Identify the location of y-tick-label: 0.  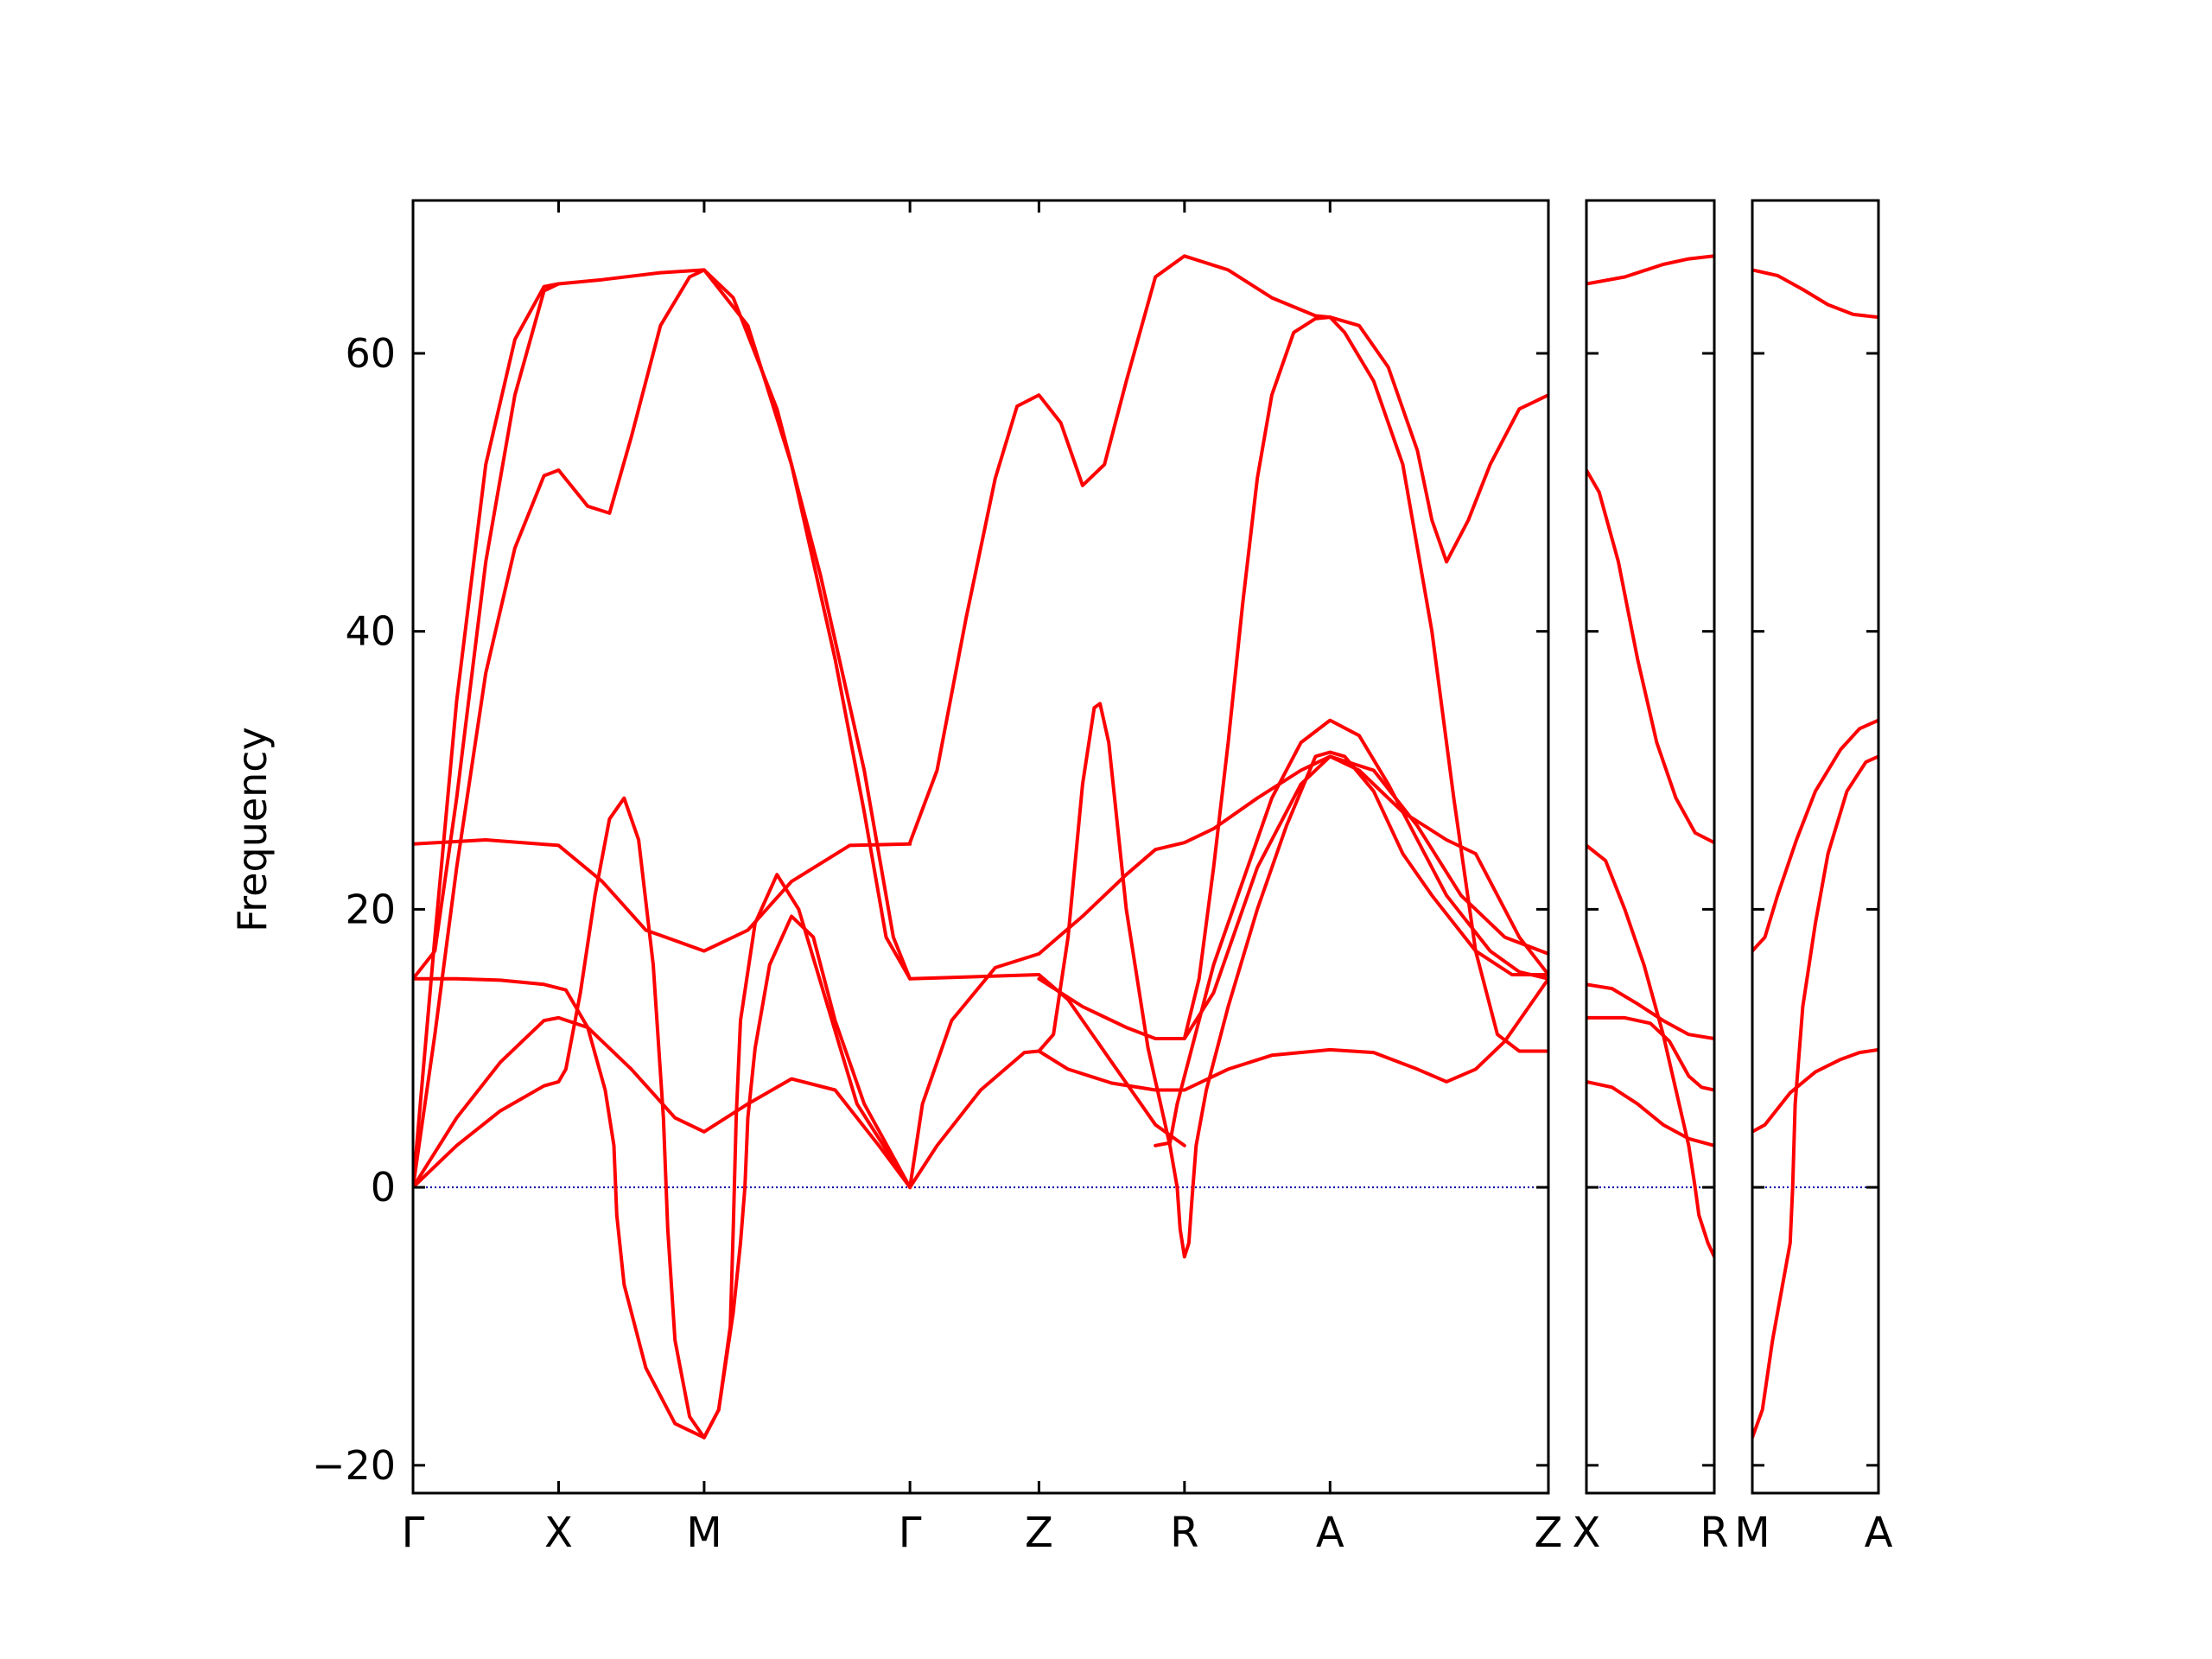
(383, 1187).